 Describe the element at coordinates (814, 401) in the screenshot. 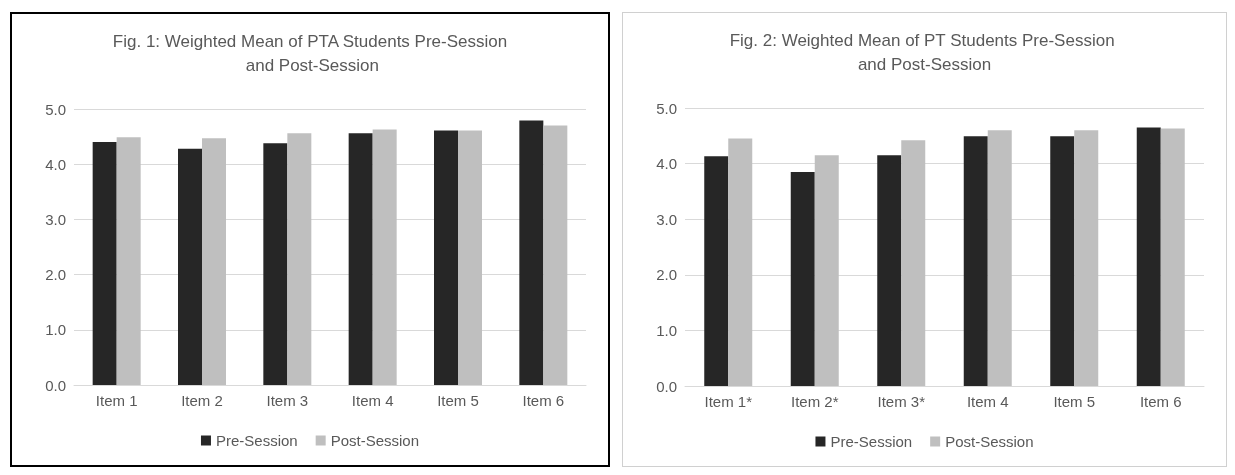

I see `x-tick-label: Item 2*` at that location.